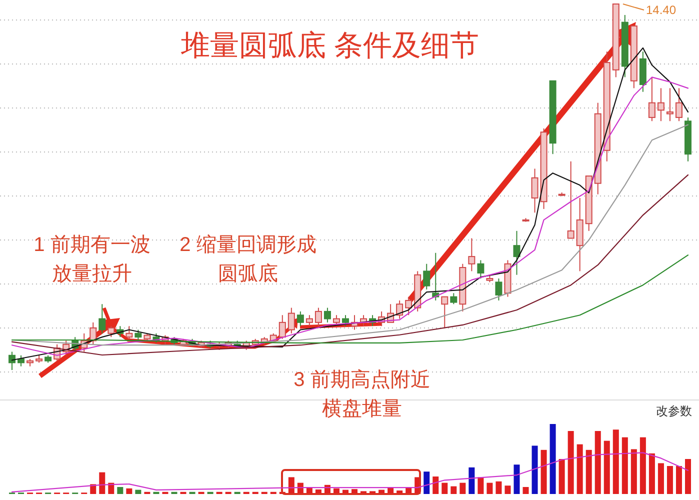  I want to click on annotation: 14.40, so click(661, 10).